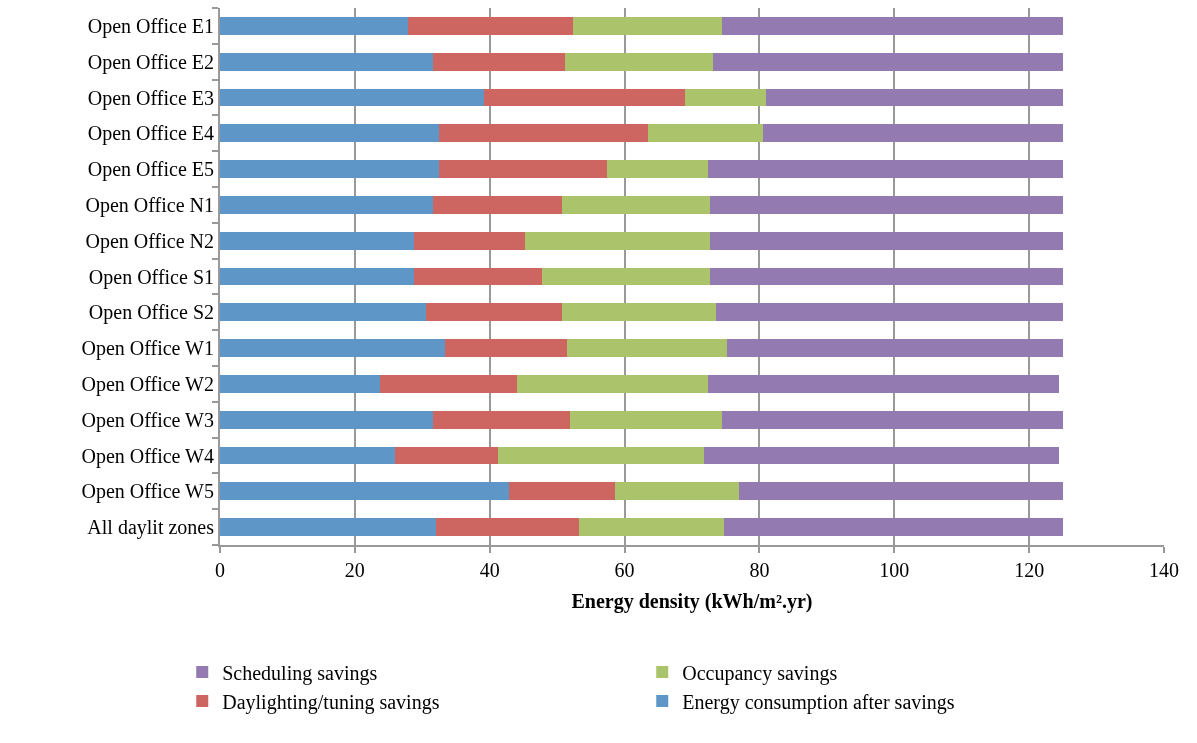 This screenshot has height=743, width=1197. What do you see at coordinates (149, 241) in the screenshot?
I see `y-tick-label: Open Office N2` at bounding box center [149, 241].